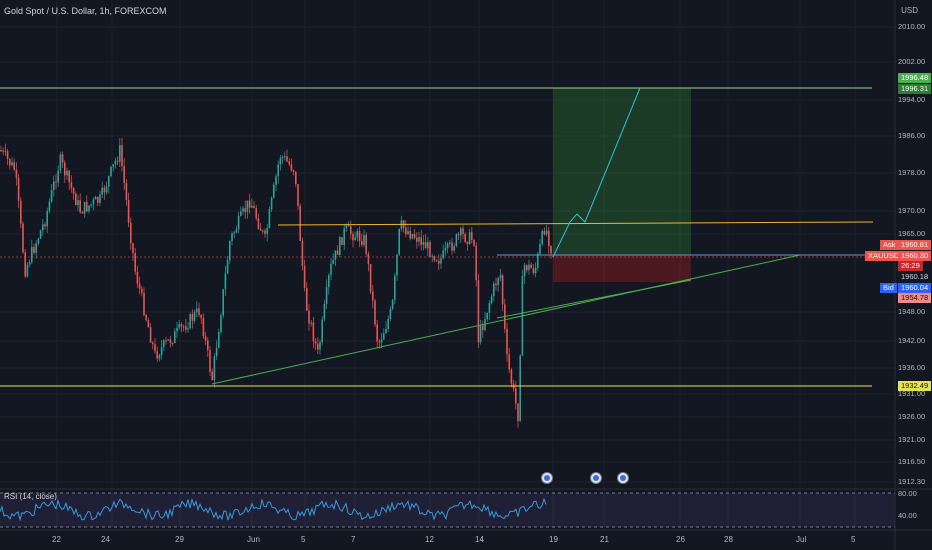 This screenshot has height=550, width=932. Describe the element at coordinates (594, 299) in the screenshot. I see `trendline-extension` at that location.